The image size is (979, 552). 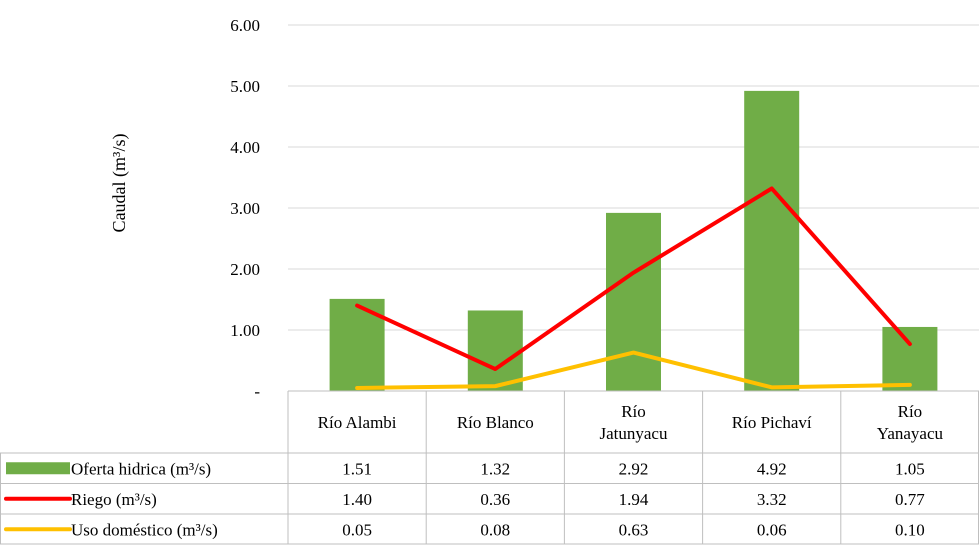 I want to click on legend-entry: Uso doméstico (m³/s), so click(x=144, y=529).